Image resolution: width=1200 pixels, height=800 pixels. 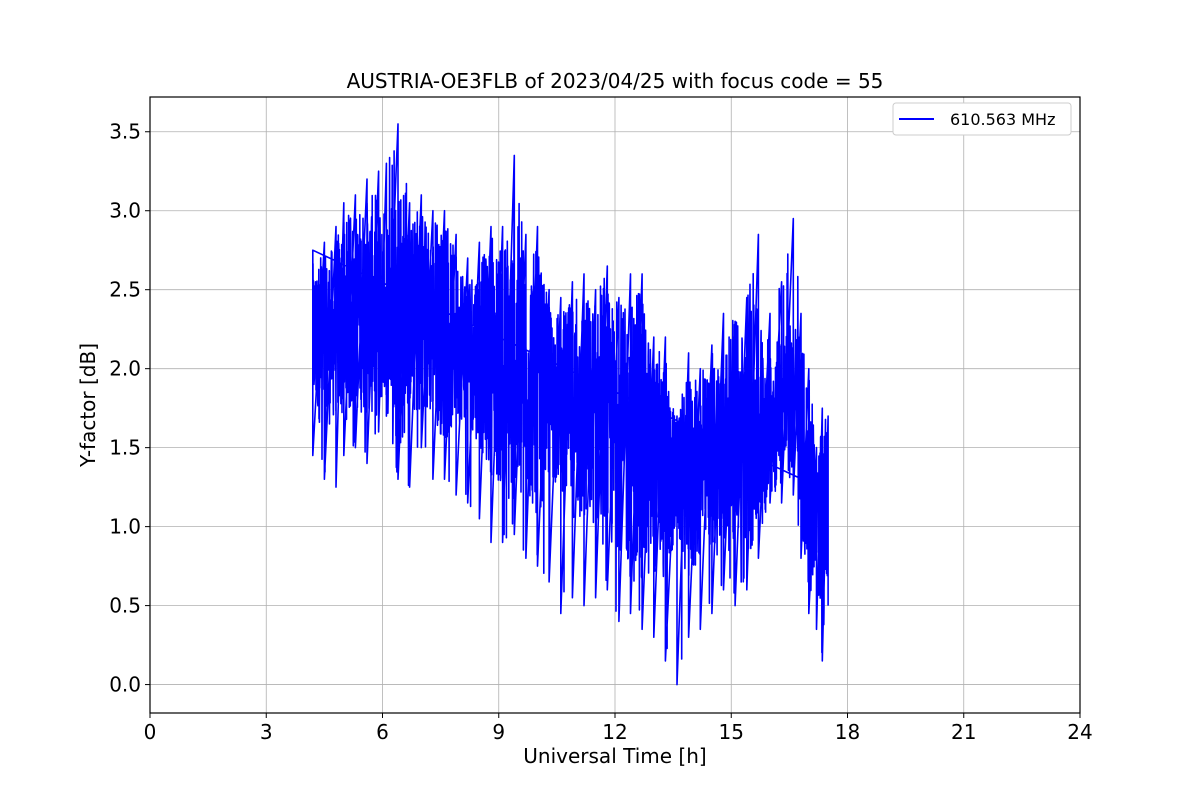 I want to click on legend: 610.563 MHz, so click(x=982, y=119).